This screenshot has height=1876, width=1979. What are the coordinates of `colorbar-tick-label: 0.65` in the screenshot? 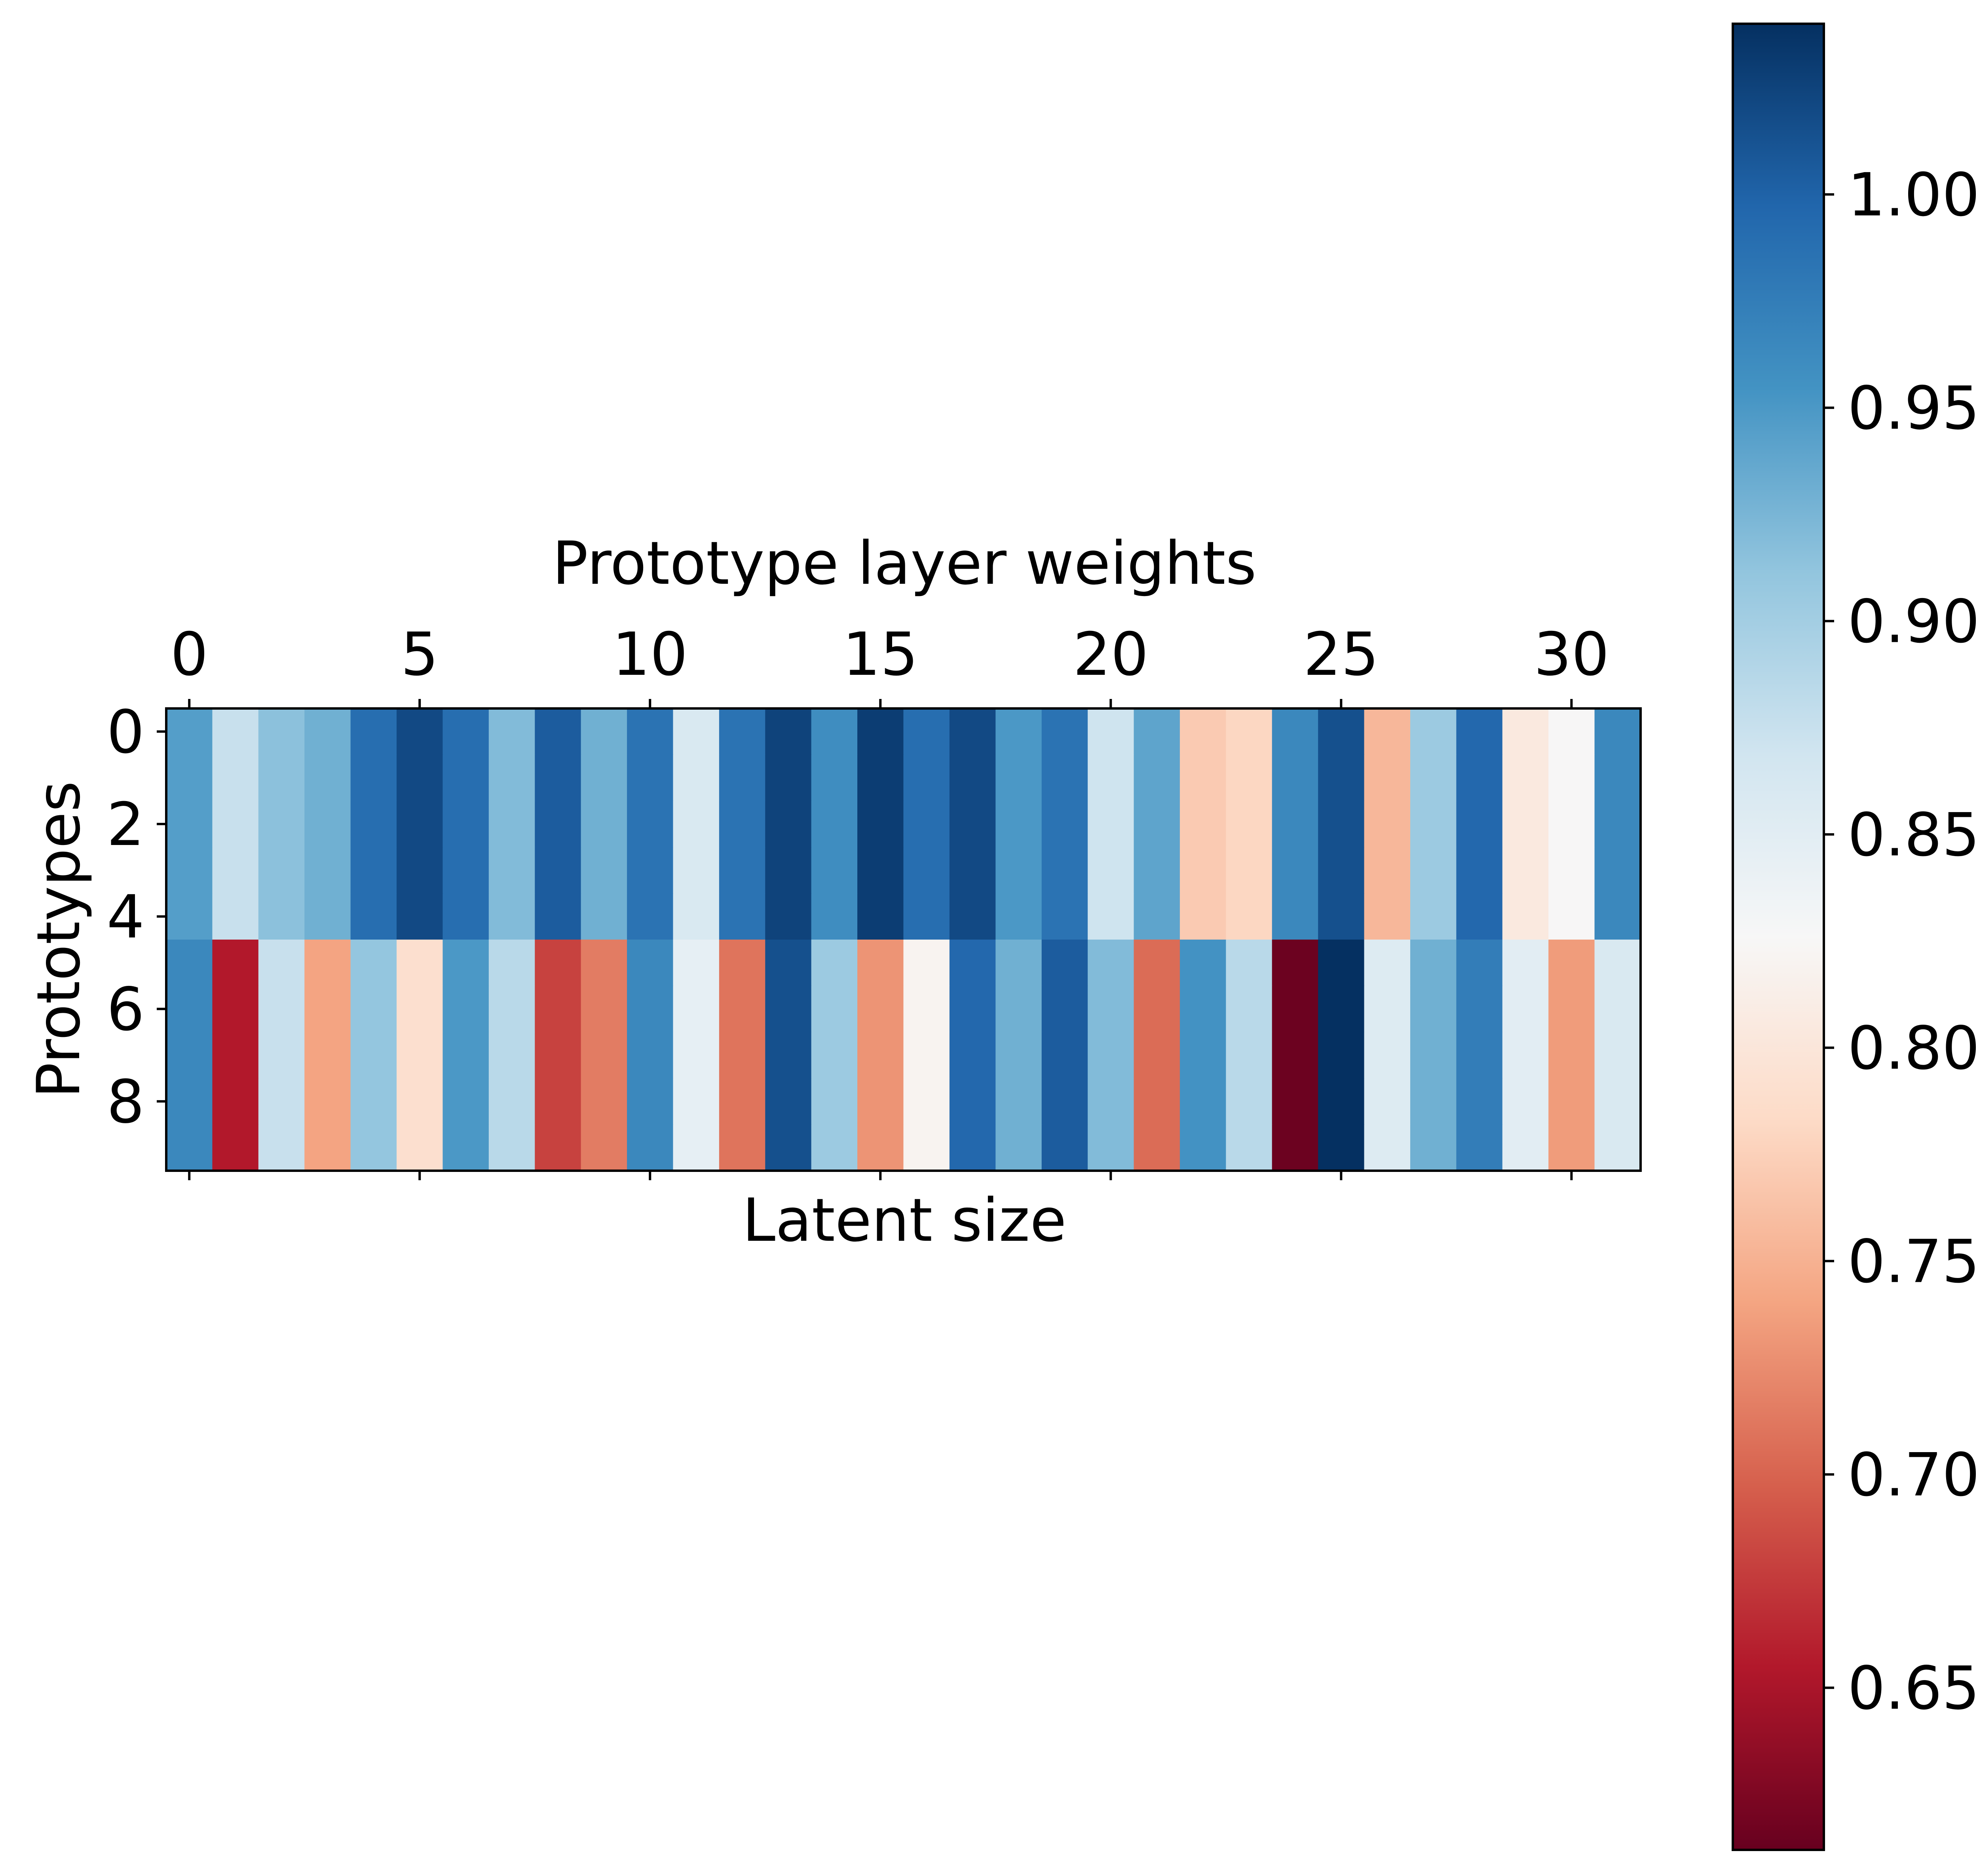 It's located at (1913, 1688).